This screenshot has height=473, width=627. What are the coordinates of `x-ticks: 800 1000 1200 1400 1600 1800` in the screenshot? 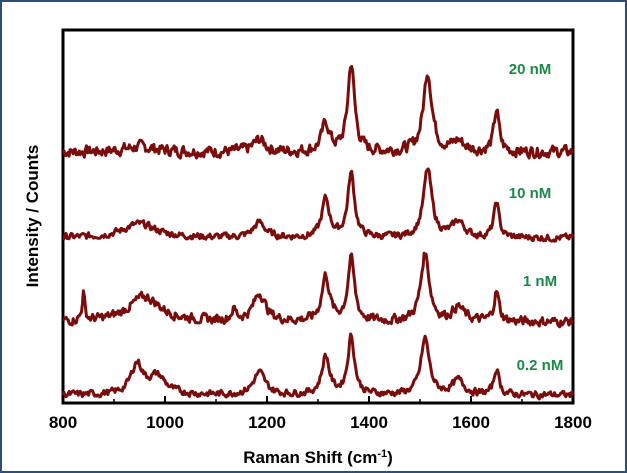 It's located at (320, 414).